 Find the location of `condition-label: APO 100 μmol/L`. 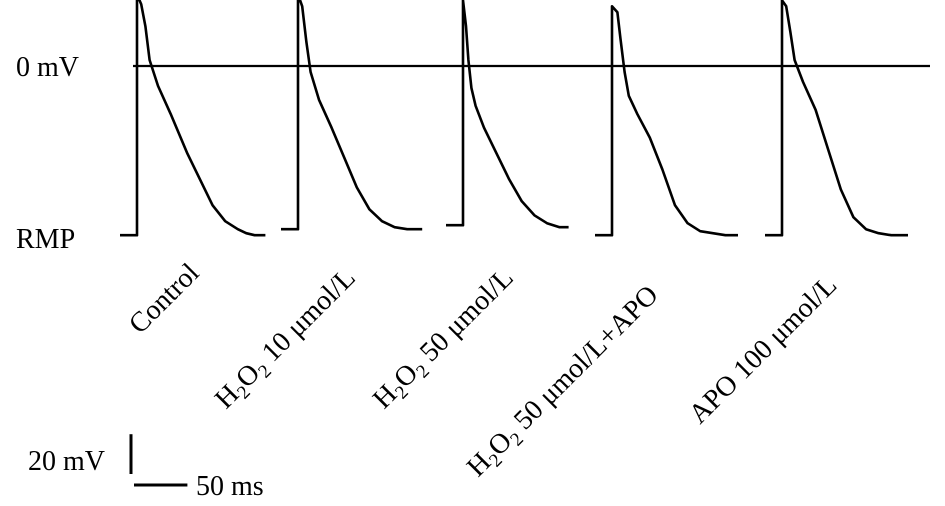

condition-label: APO 100 μmol/L is located at coordinates (763, 350).